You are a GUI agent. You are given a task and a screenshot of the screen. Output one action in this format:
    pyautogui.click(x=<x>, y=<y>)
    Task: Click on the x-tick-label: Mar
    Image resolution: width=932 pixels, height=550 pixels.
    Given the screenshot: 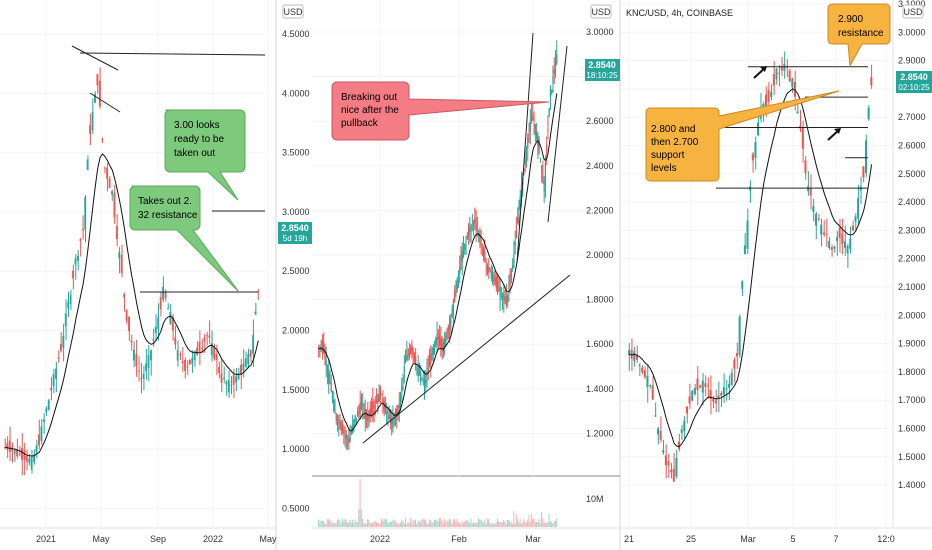 What is the action you would take?
    pyautogui.click(x=533, y=539)
    